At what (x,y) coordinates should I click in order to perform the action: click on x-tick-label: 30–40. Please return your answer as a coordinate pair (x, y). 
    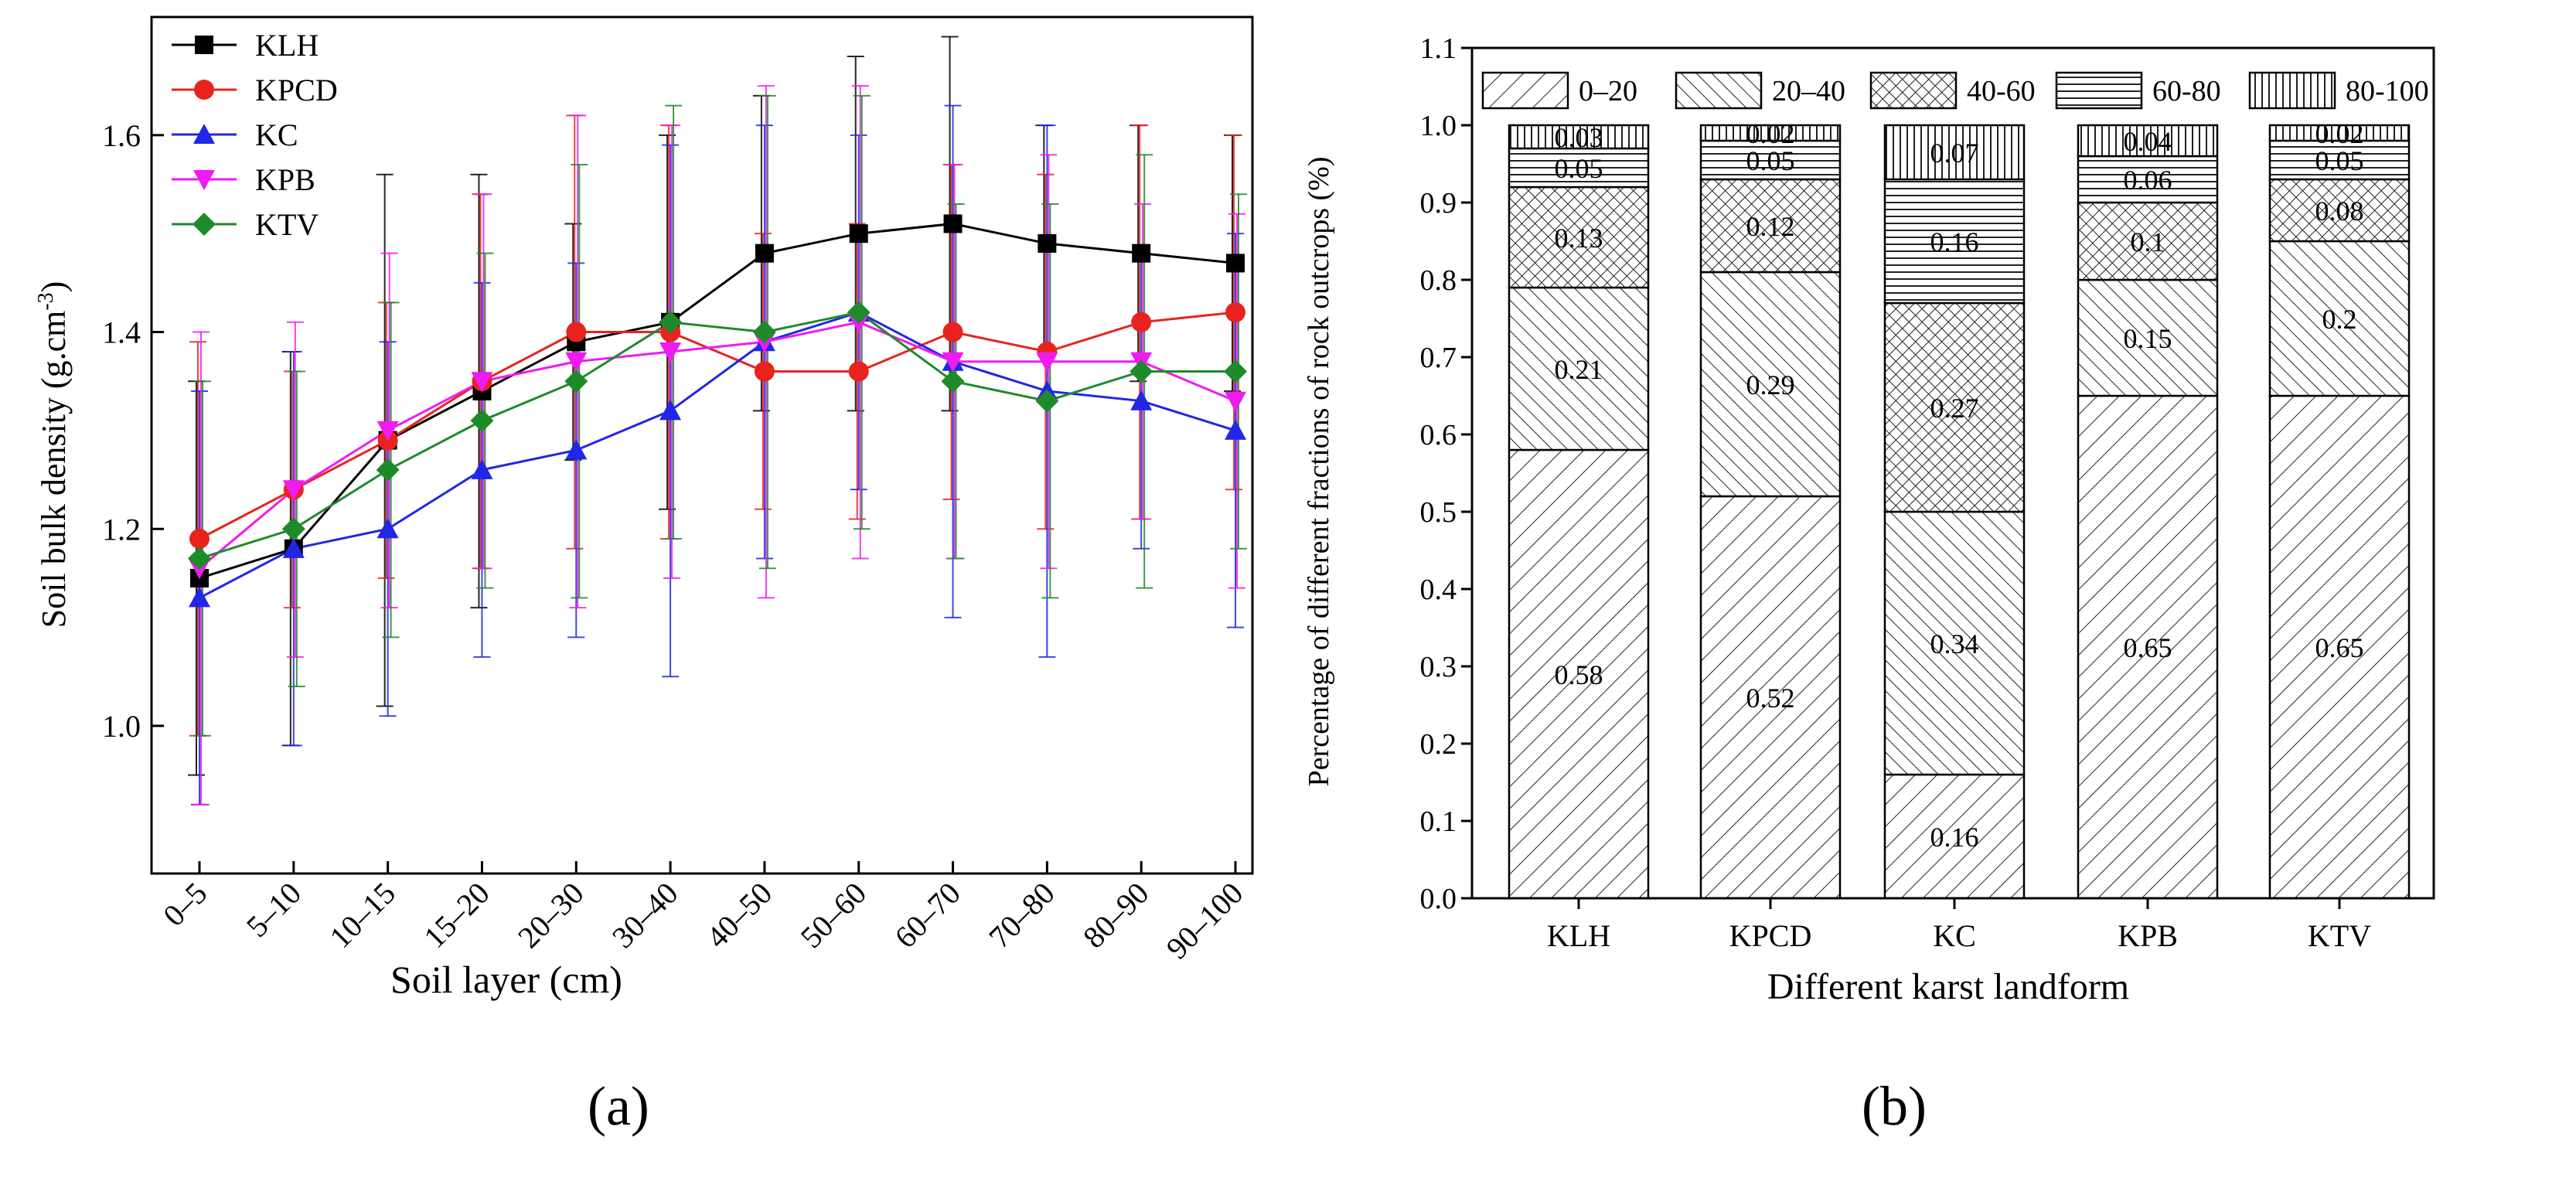
    Looking at the image, I should click on (645, 915).